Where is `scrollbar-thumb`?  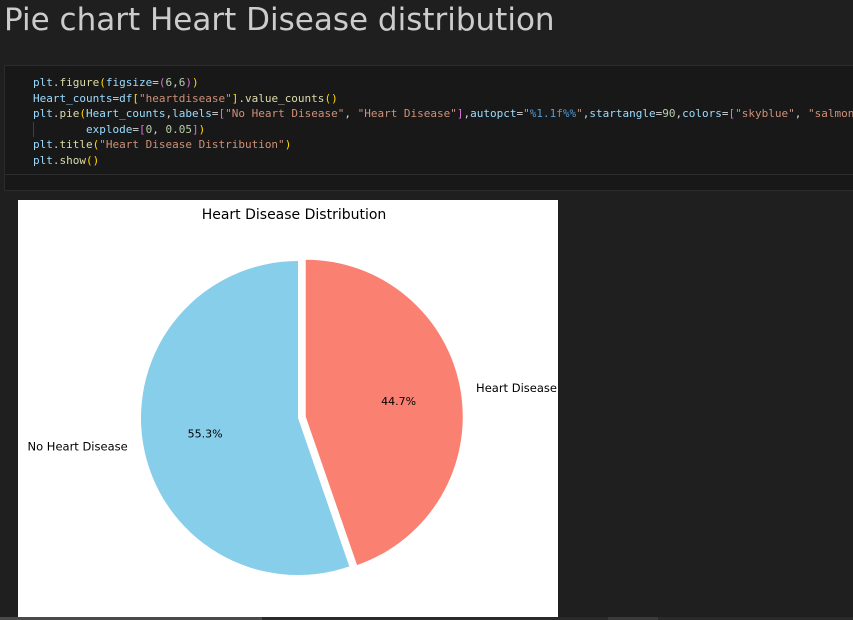
scrollbar-thumb is located at coordinates (131, 618).